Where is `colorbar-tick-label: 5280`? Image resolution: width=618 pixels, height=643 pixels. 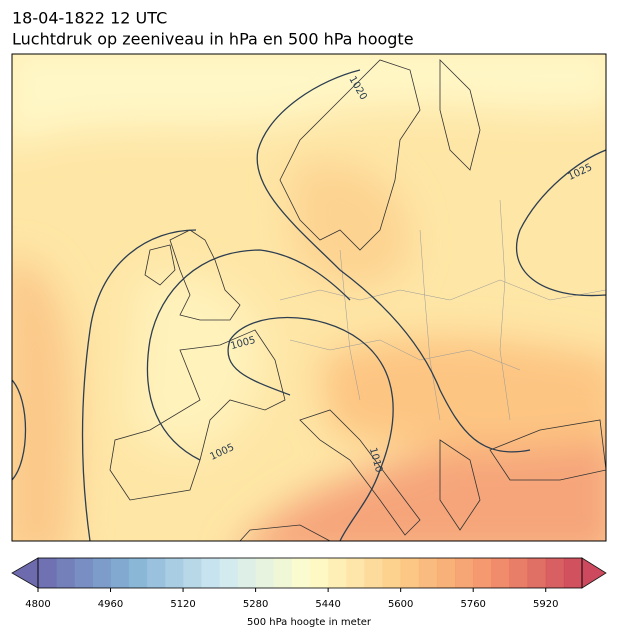 colorbar-tick-label: 5280 is located at coordinates (255, 604).